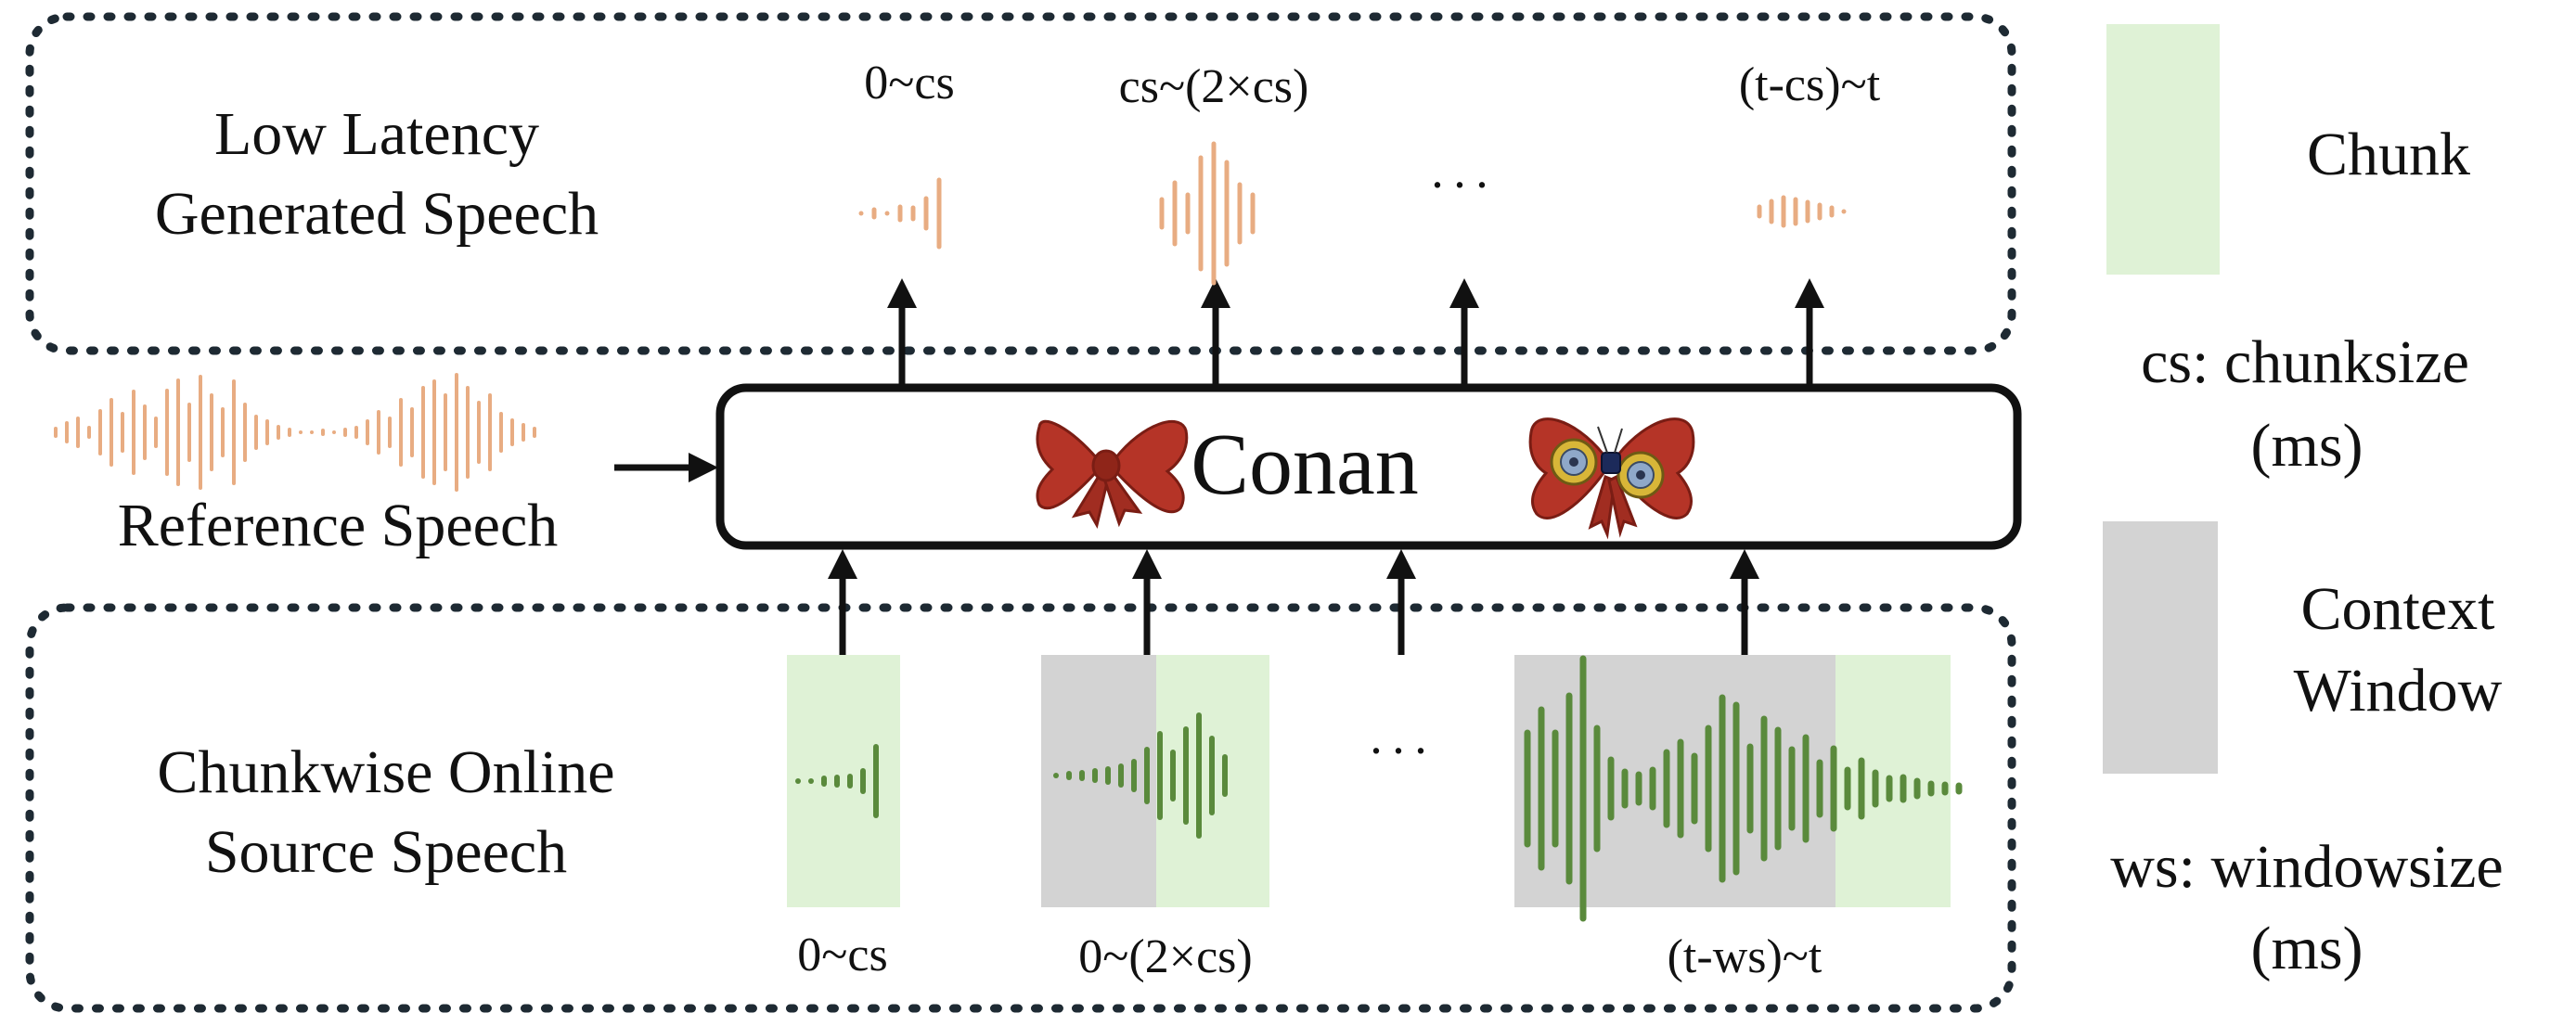 The width and height of the screenshot is (2576, 1026). What do you see at coordinates (2388, 154) in the screenshot?
I see `legend-chunk-label: Chunk` at bounding box center [2388, 154].